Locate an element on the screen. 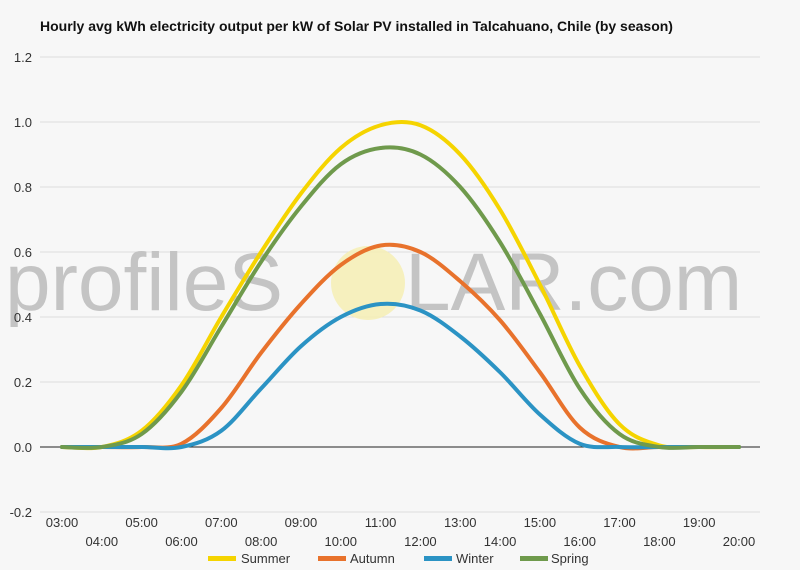 This screenshot has height=570, width=800. y-tick-label: 1.2 is located at coordinates (23, 57).